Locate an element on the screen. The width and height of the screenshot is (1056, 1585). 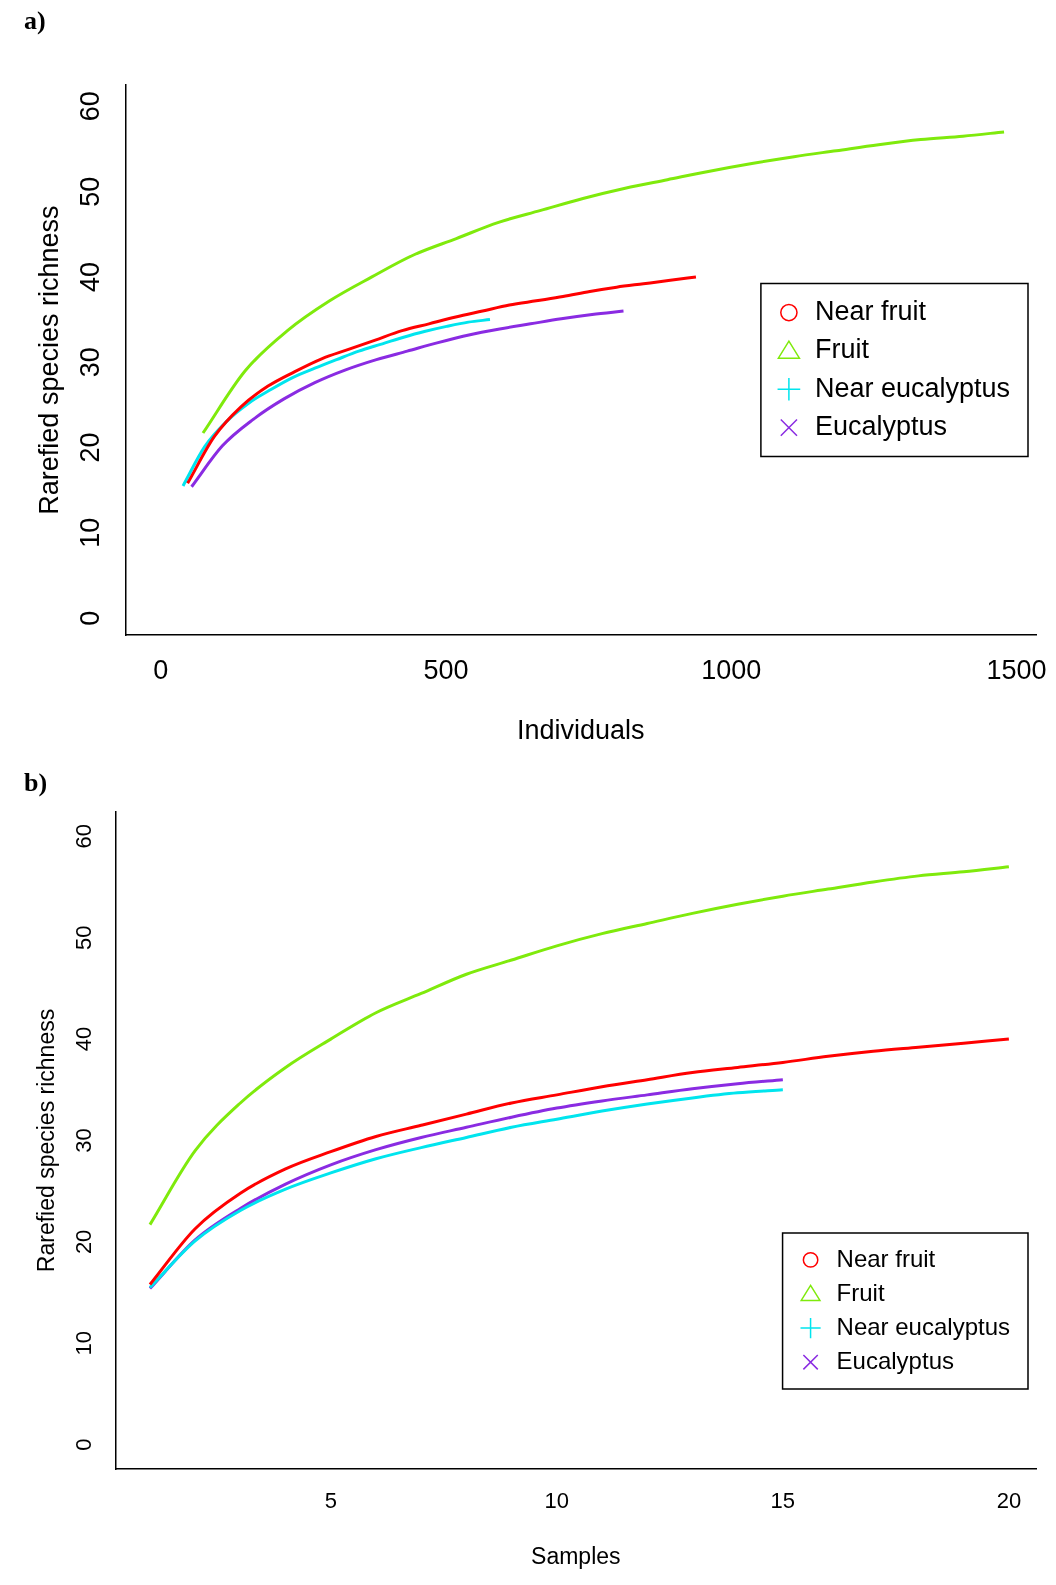
x-tick-label: 0 is located at coordinates (161, 669).